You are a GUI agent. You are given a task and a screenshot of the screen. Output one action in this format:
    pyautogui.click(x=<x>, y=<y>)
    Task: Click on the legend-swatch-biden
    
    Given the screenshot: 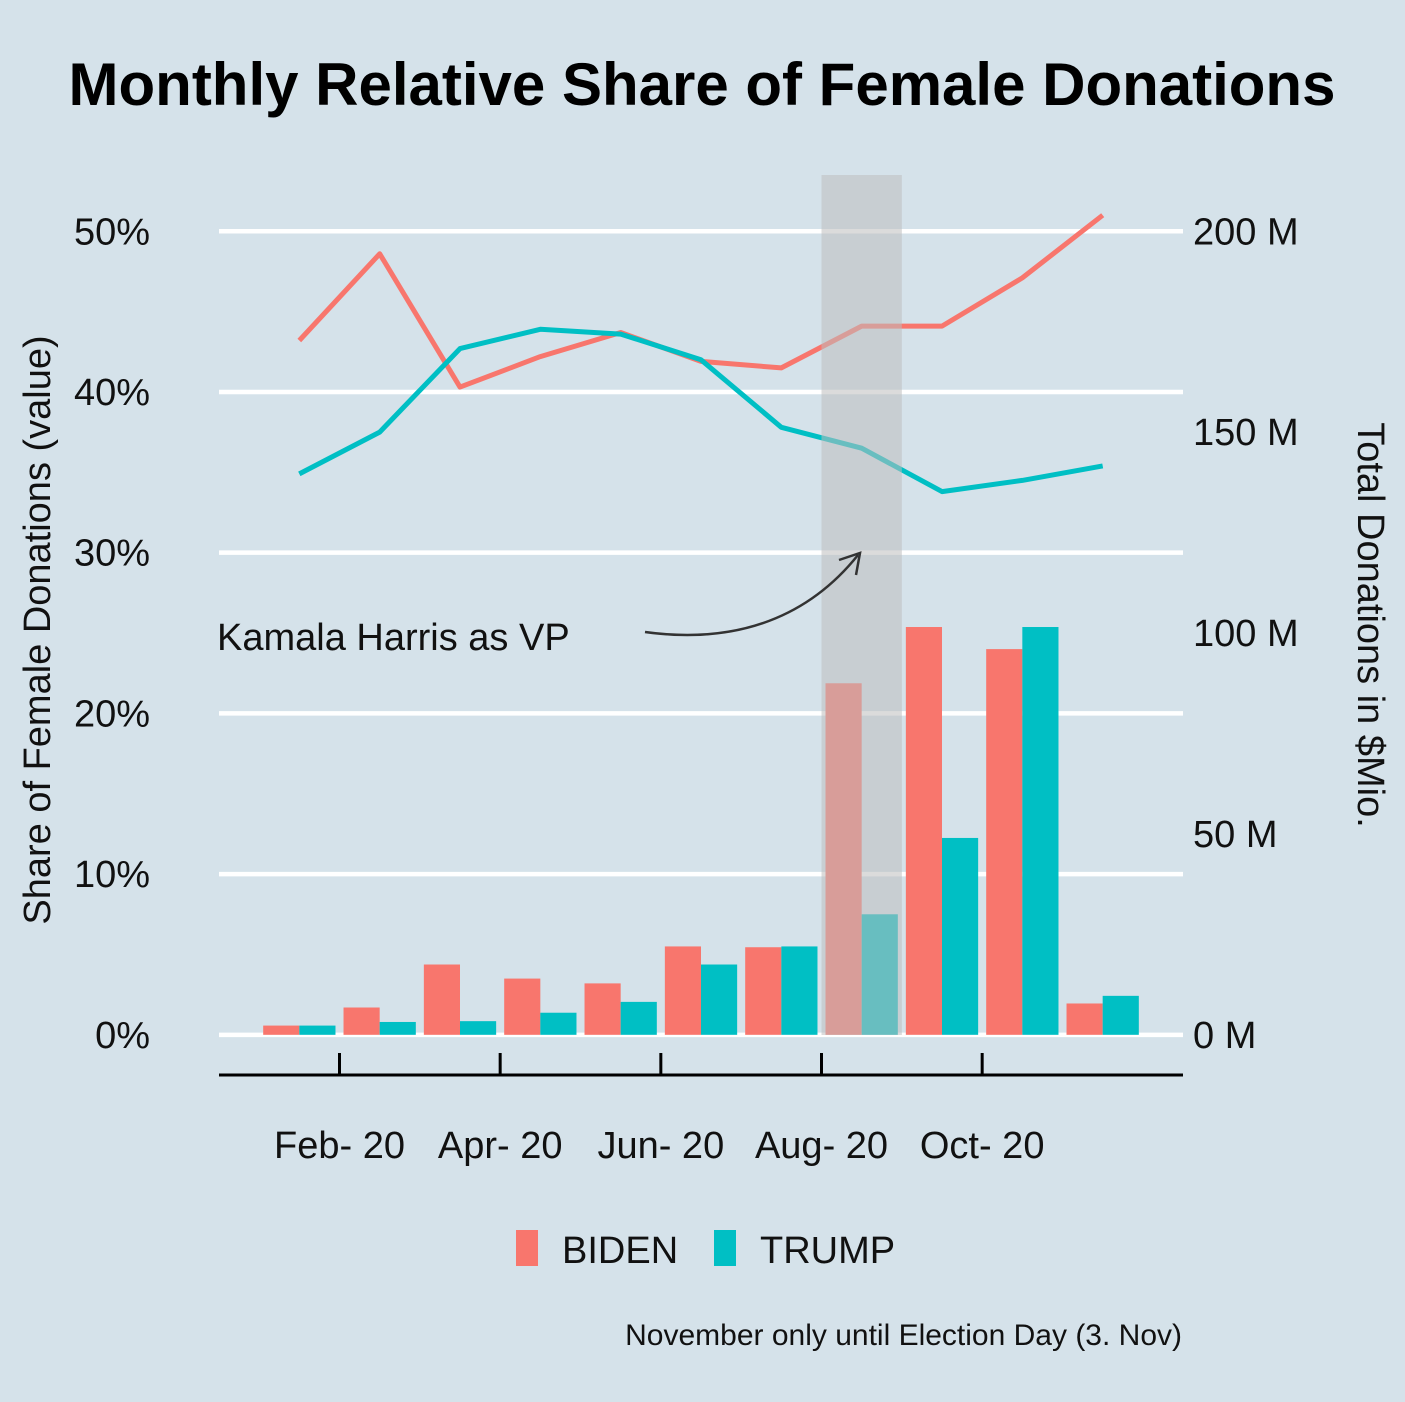 What is the action you would take?
    pyautogui.click(x=527, y=1248)
    